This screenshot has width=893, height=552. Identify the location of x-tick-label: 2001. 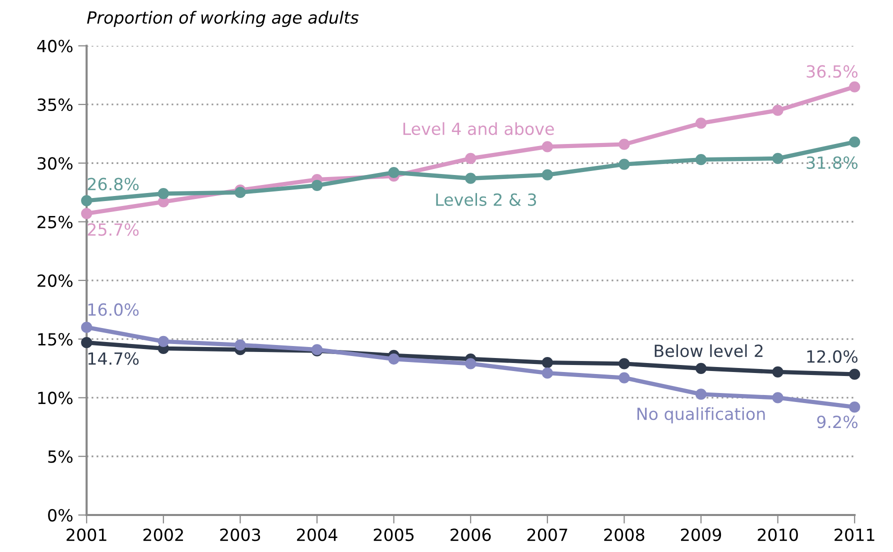
(86, 535).